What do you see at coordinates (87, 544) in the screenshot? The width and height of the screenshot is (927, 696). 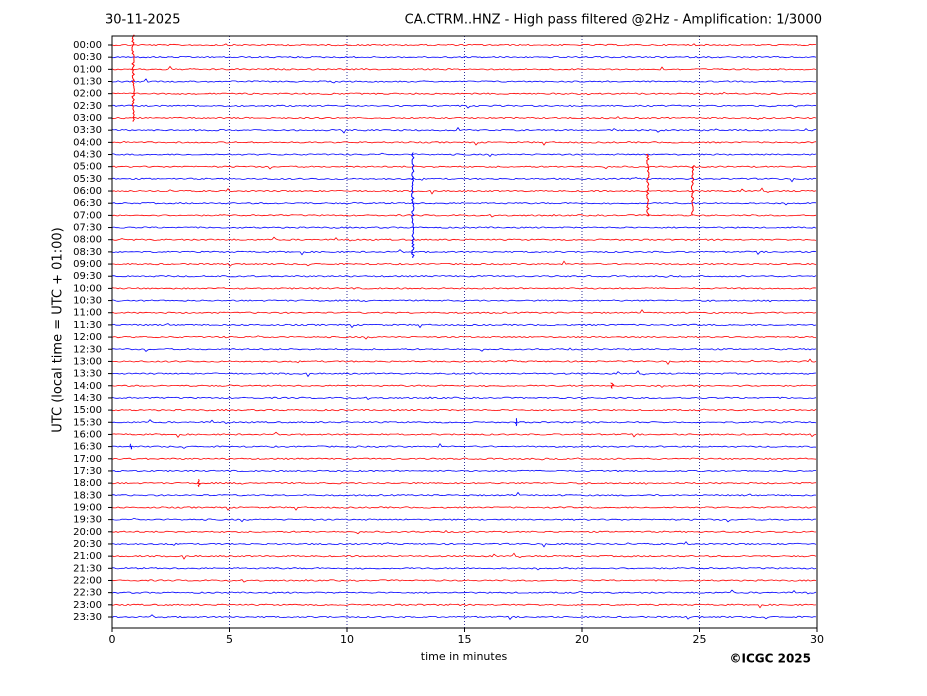 I see `y-tick-label: 20:30` at bounding box center [87, 544].